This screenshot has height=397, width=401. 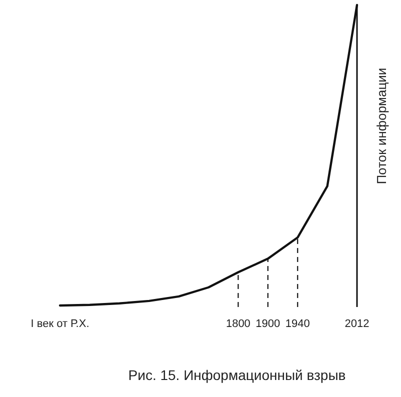 What do you see at coordinates (238, 324) in the screenshot?
I see `x-tick-label: 1800` at bounding box center [238, 324].